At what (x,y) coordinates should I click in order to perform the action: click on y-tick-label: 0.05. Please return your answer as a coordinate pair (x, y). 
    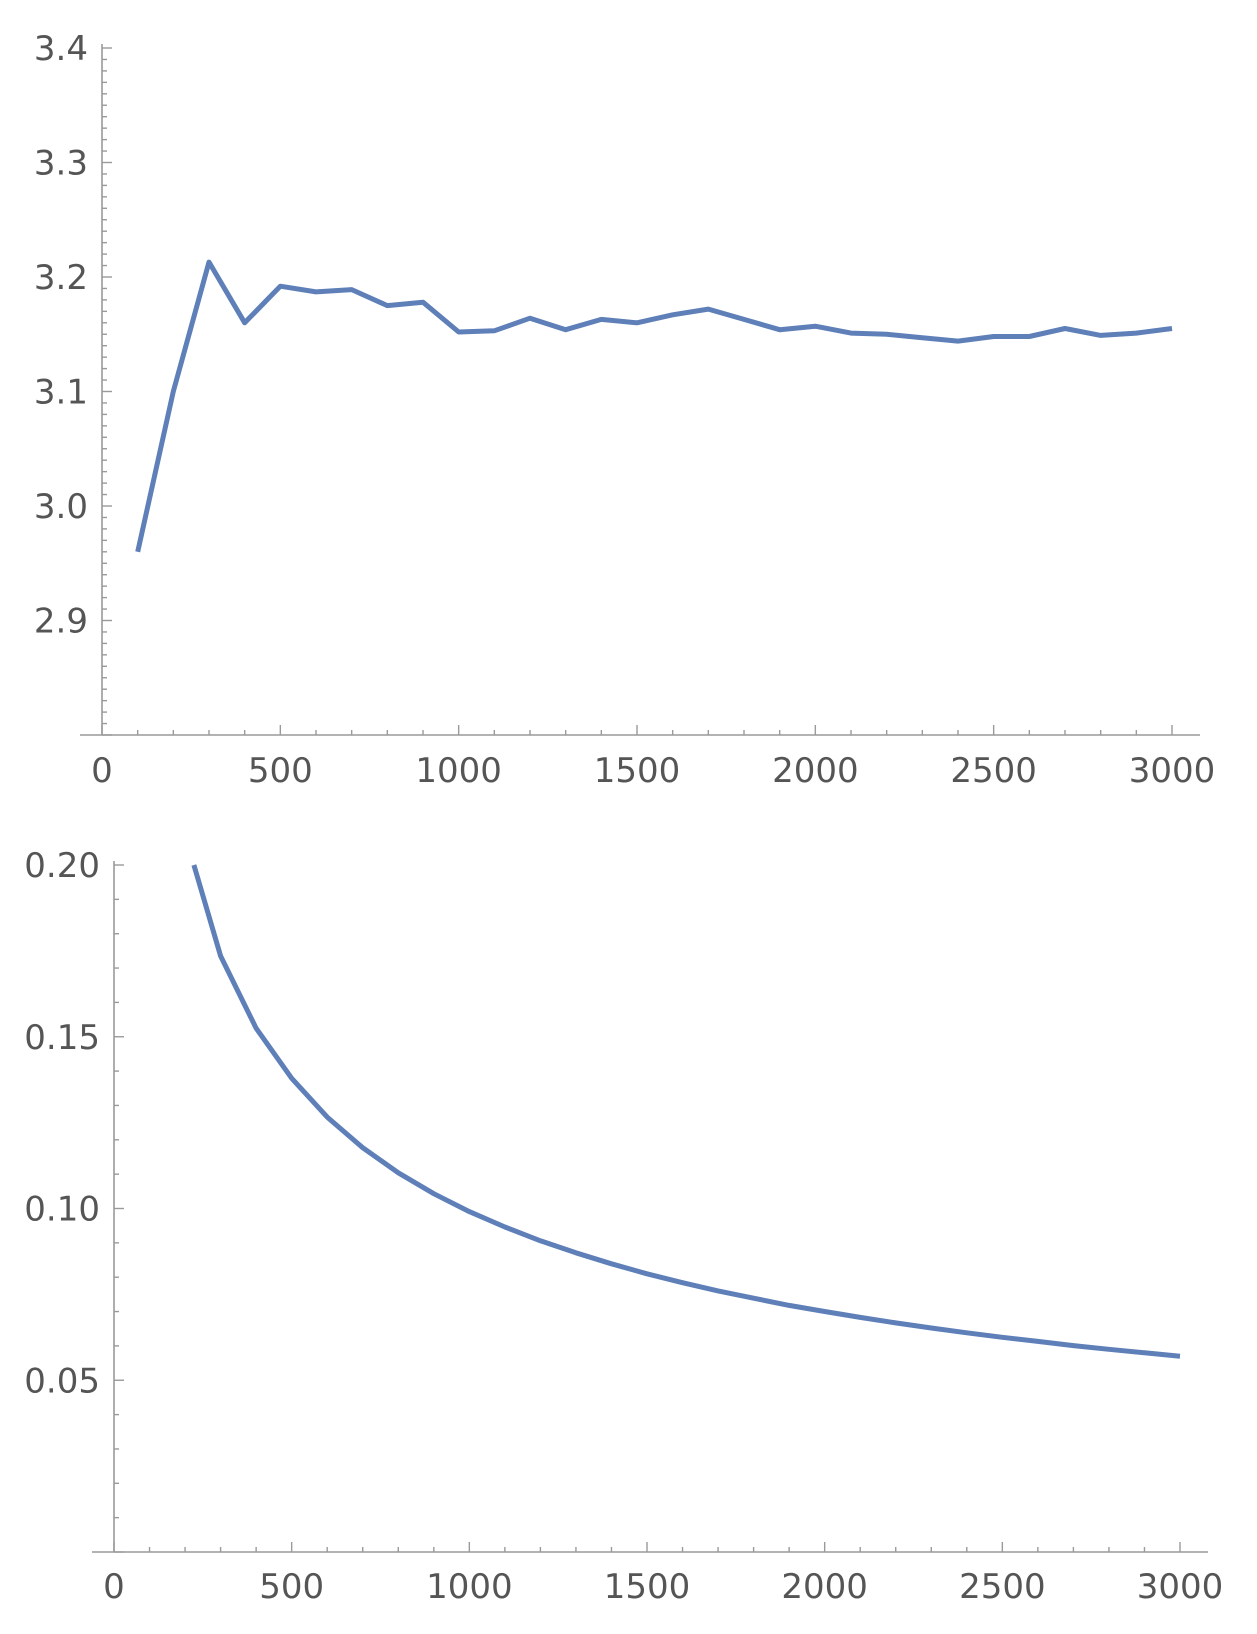
    Looking at the image, I should click on (62, 1381).